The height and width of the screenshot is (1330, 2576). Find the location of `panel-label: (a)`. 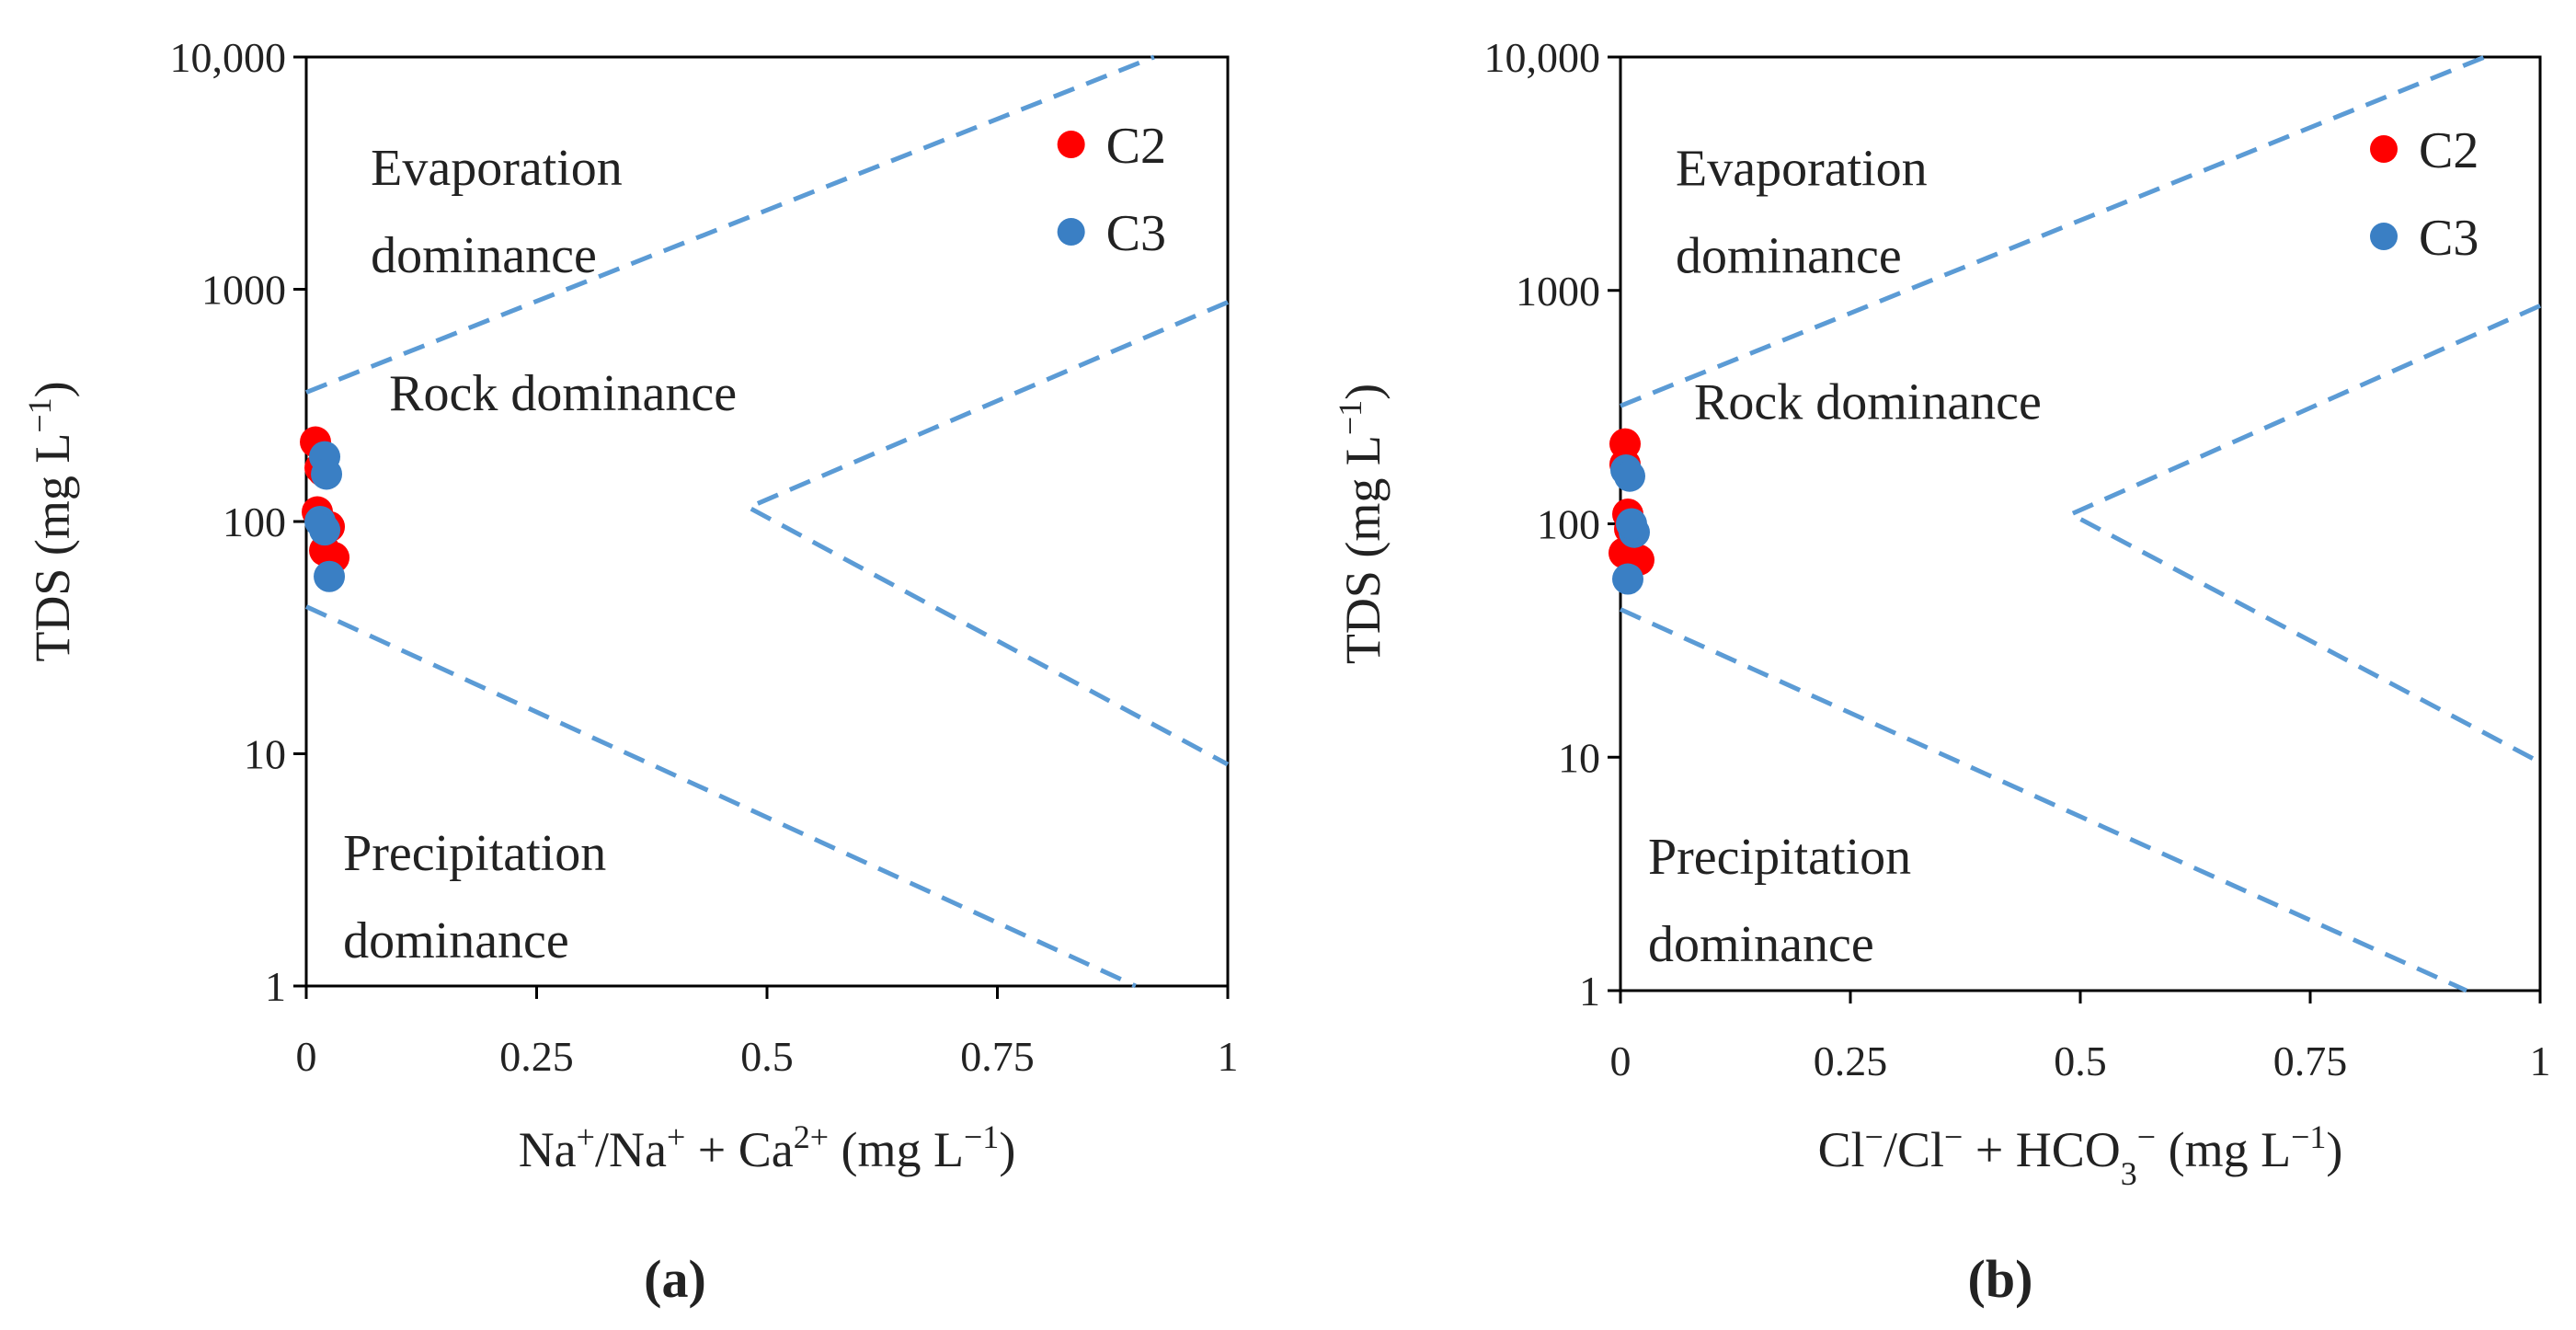

panel-label: (a) is located at coordinates (675, 1279).